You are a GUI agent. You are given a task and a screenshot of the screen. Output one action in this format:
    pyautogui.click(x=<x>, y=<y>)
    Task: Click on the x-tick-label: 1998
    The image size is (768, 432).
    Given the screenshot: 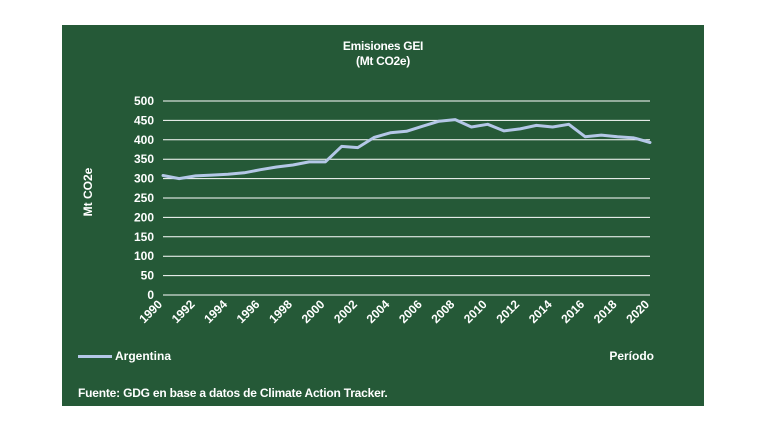 What is the action you would take?
    pyautogui.click(x=280, y=311)
    